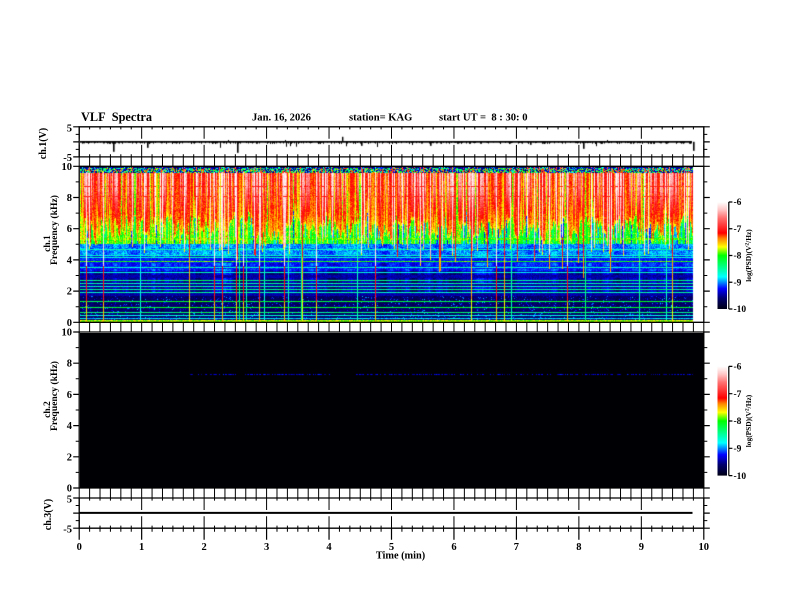 The image size is (792, 612). What do you see at coordinates (641, 547) in the screenshot?
I see `svg-text: 9` at bounding box center [641, 547].